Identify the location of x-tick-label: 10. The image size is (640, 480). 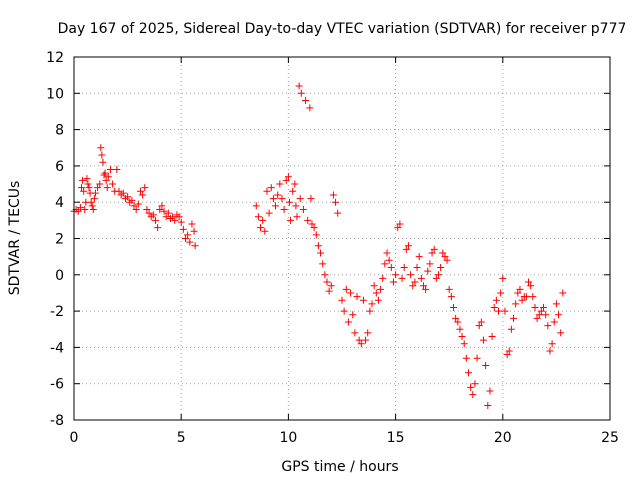
(288, 438).